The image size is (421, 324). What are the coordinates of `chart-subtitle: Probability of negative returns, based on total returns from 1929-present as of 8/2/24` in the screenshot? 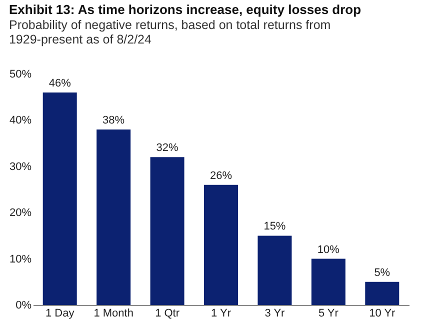 It's located at (169, 32).